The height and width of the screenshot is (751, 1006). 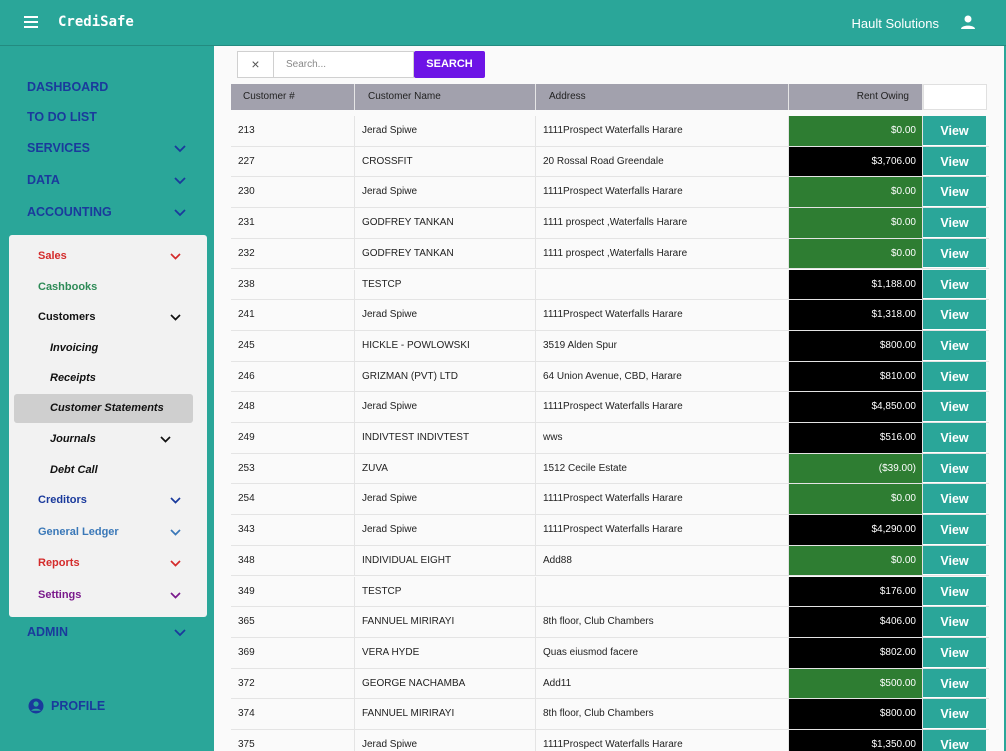 I want to click on table-row: 349 TESTCP $176.00 View, so click(x=610, y=592).